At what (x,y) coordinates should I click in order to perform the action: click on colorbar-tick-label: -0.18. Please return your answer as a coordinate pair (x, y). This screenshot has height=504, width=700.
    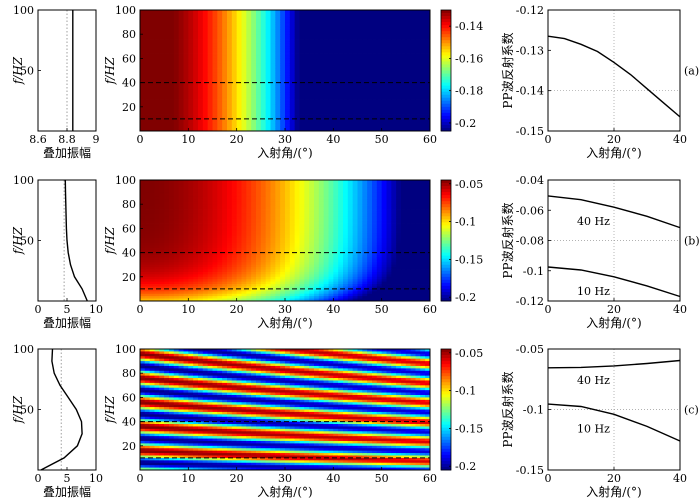
    Looking at the image, I should click on (469, 91).